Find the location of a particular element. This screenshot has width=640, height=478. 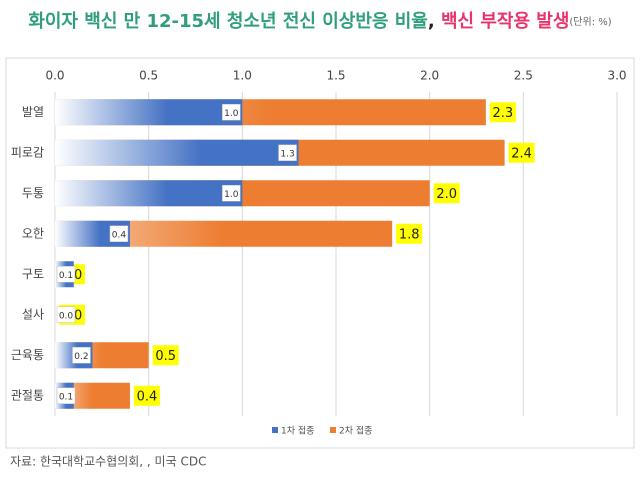

y-tick-label: 오한 is located at coordinates (33, 233).